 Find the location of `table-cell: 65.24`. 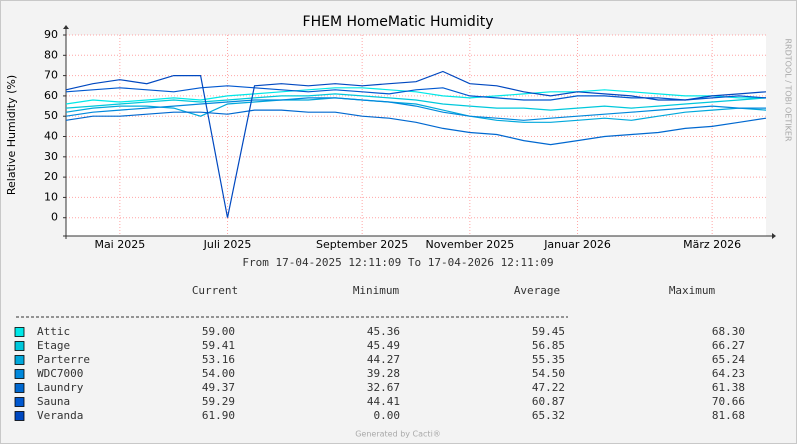

table-cell: 65.24 is located at coordinates (728, 359).